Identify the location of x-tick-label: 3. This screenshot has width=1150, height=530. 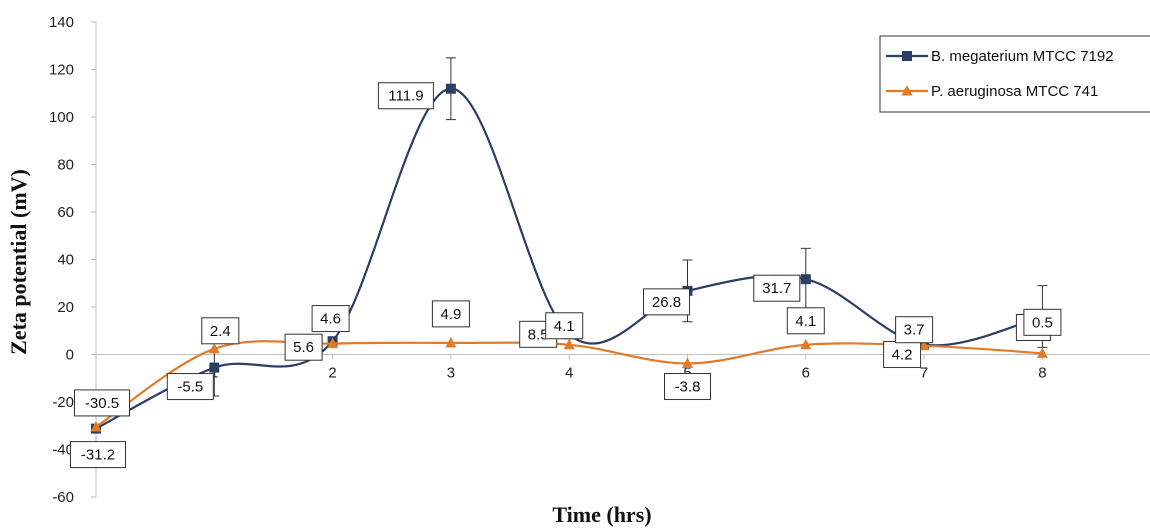
(451, 373).